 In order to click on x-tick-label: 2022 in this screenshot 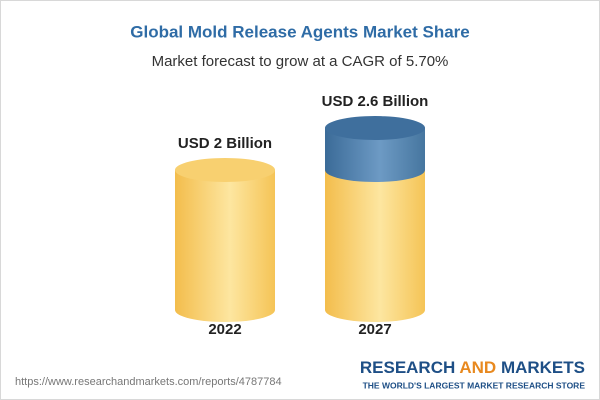, I will do `click(224, 329)`.